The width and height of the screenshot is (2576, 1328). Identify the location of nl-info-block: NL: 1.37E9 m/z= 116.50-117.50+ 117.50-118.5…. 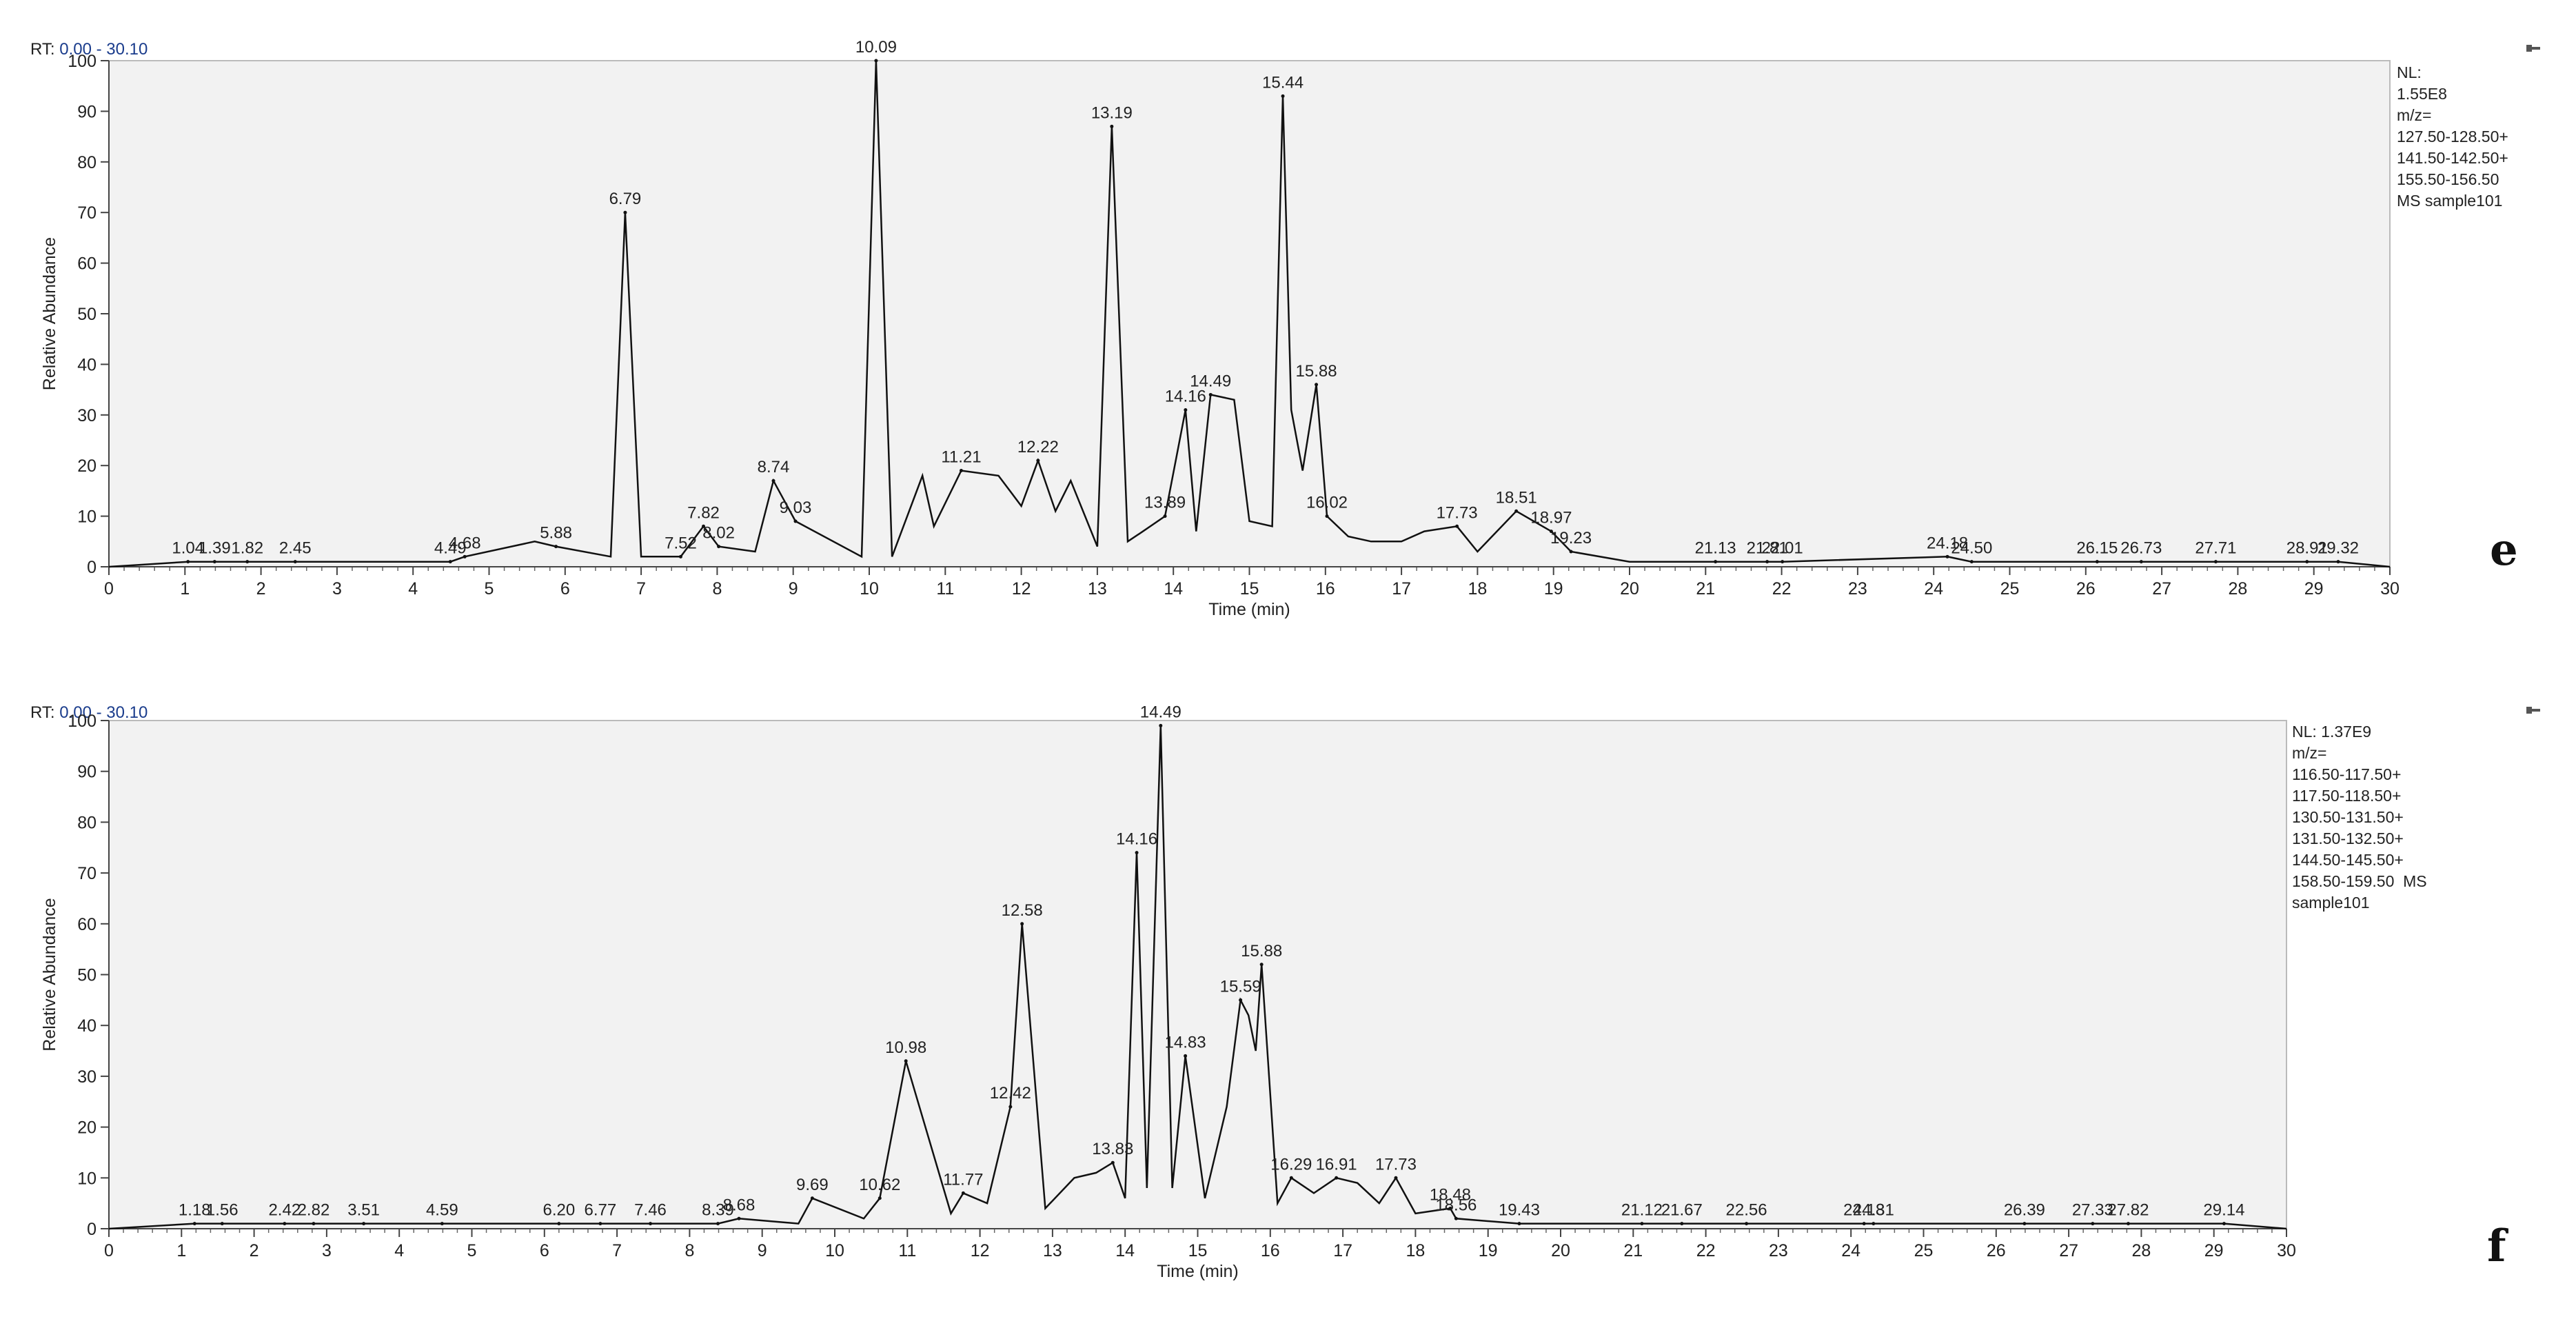
(2359, 817).